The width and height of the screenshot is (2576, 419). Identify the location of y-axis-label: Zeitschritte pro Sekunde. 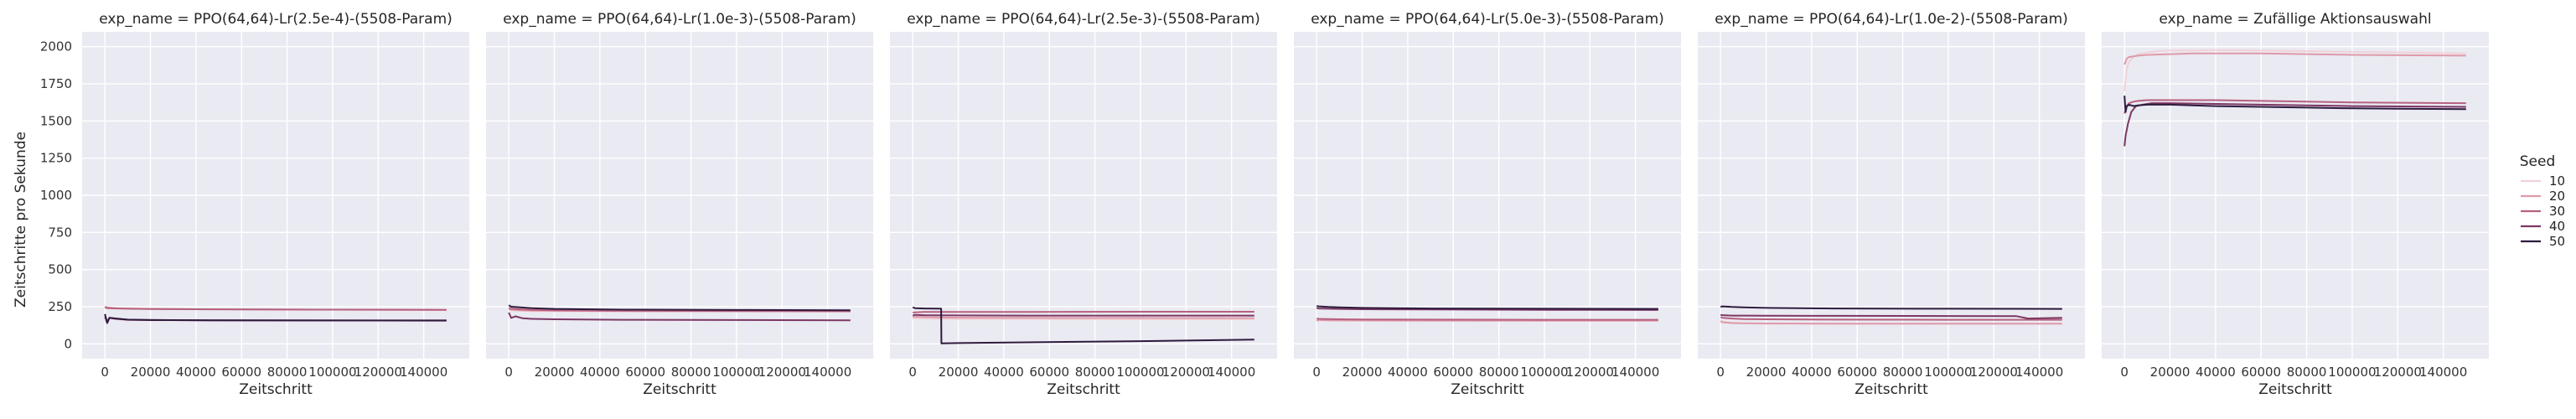
(21, 220).